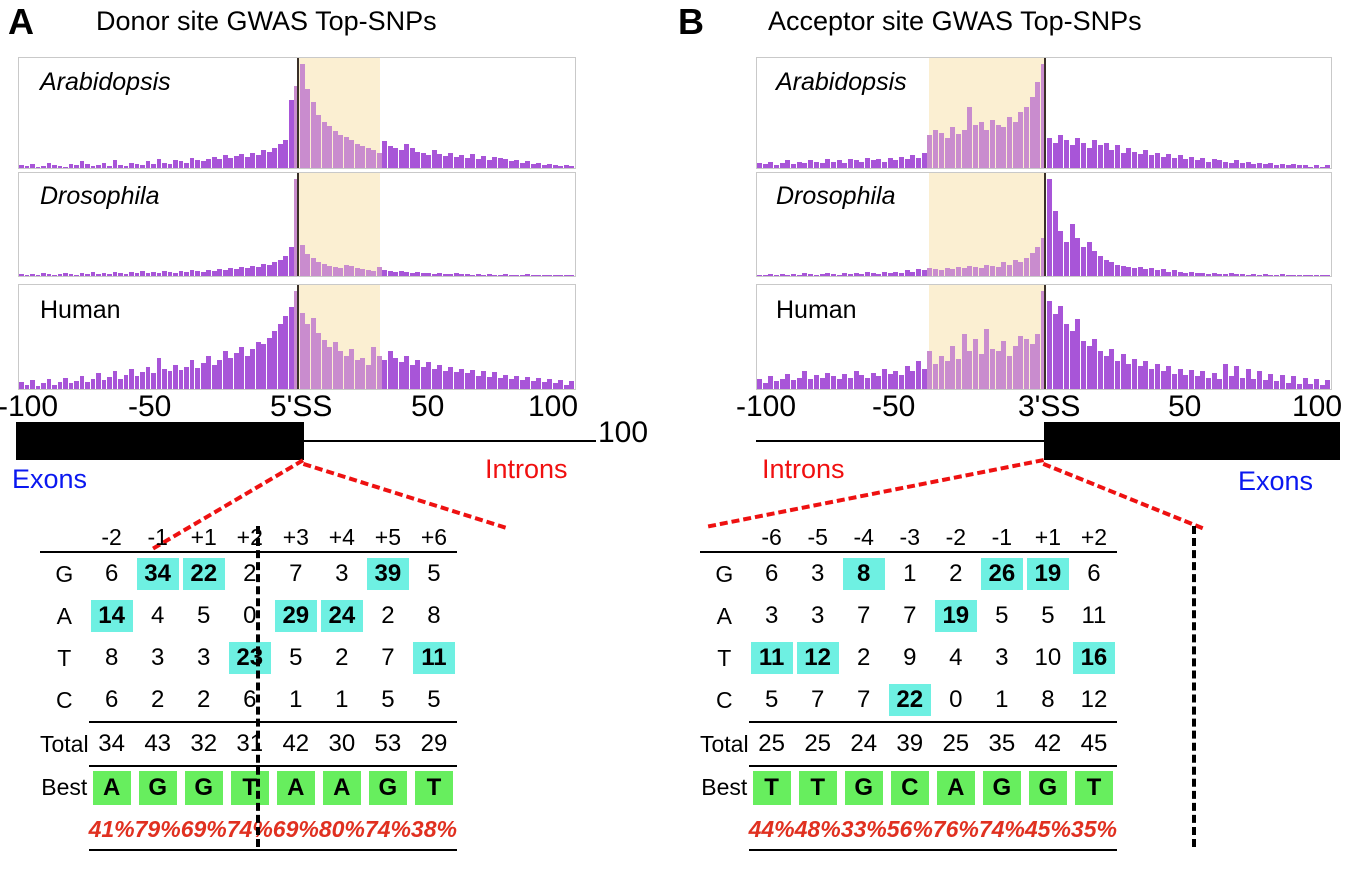  What do you see at coordinates (724, 538) in the screenshot?
I see `table-corner-cell` at bounding box center [724, 538].